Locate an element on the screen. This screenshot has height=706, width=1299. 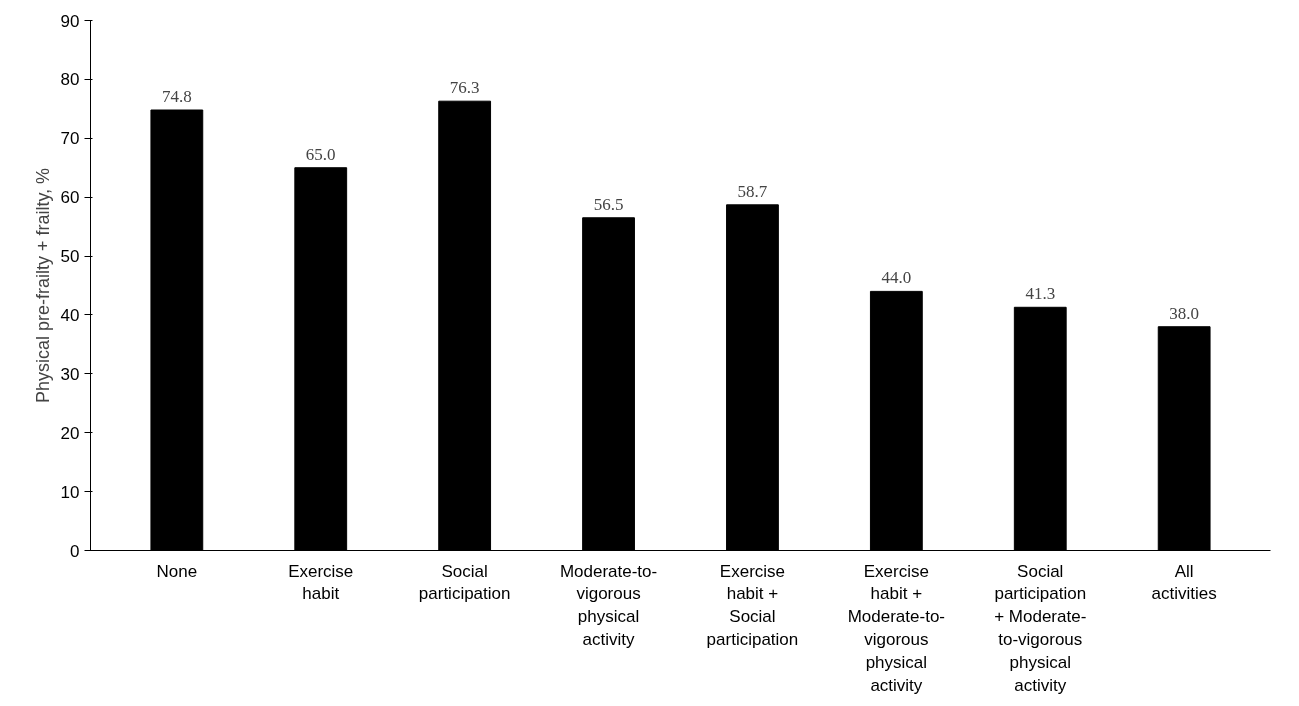
y-tick-label: 20 is located at coordinates (70, 433).